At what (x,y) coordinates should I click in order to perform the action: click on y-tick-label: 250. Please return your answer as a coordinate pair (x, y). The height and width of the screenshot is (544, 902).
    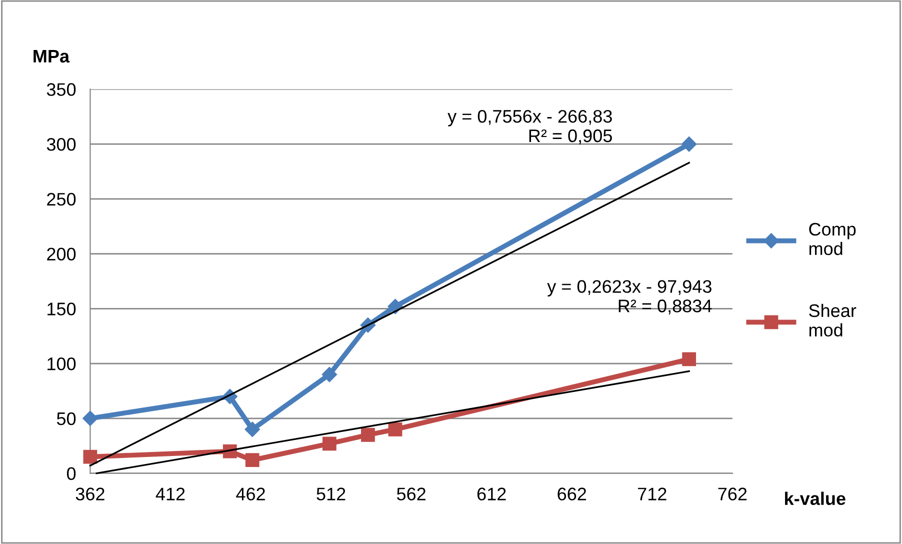
    Looking at the image, I should click on (61, 199).